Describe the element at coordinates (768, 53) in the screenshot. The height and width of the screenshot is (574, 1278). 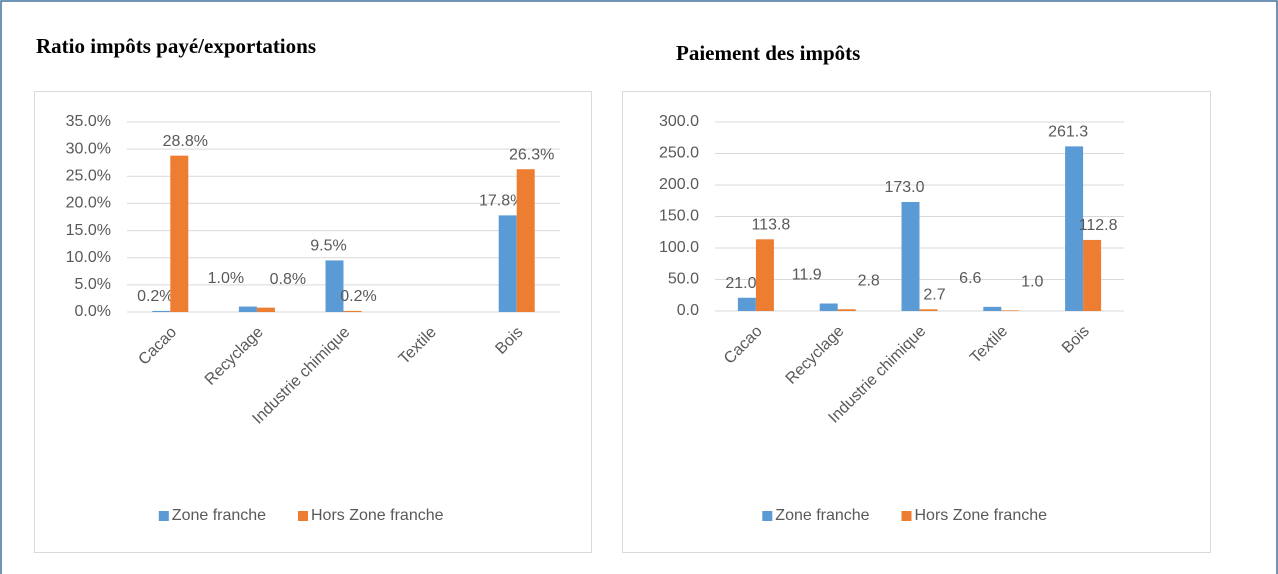
I see `chart-title: Paiement des impôts` at that location.